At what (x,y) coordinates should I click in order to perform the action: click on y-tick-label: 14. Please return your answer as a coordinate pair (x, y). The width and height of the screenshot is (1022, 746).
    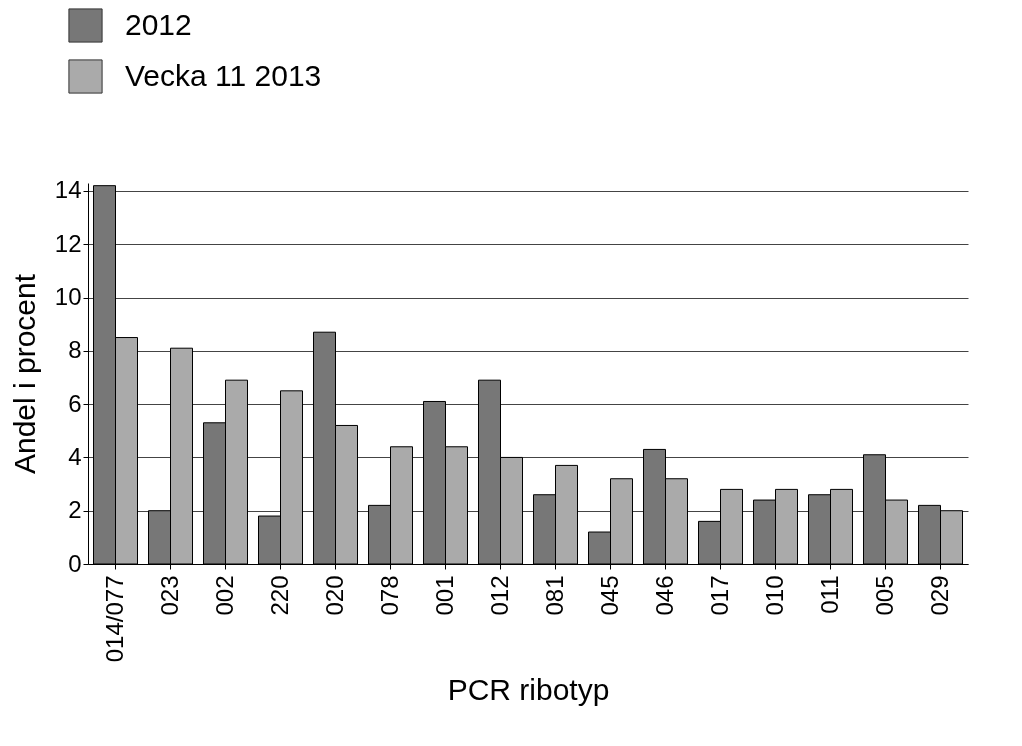
    Looking at the image, I should click on (68, 190).